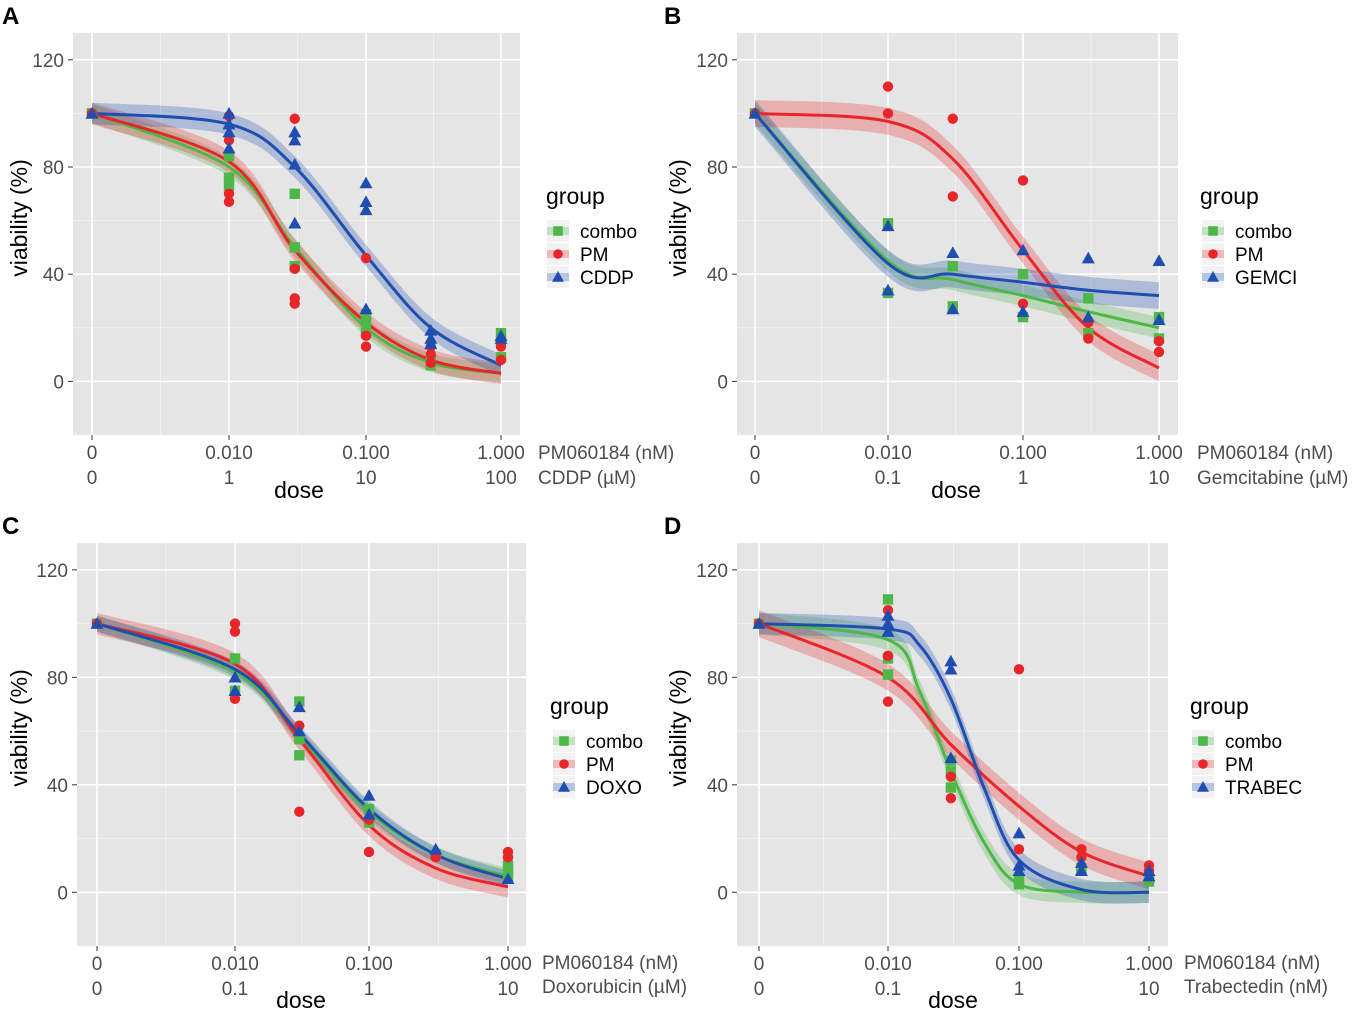 Image resolution: width=1372 pixels, height=1012 pixels. What do you see at coordinates (672, 16) in the screenshot?
I see `panel-letter: B` at bounding box center [672, 16].